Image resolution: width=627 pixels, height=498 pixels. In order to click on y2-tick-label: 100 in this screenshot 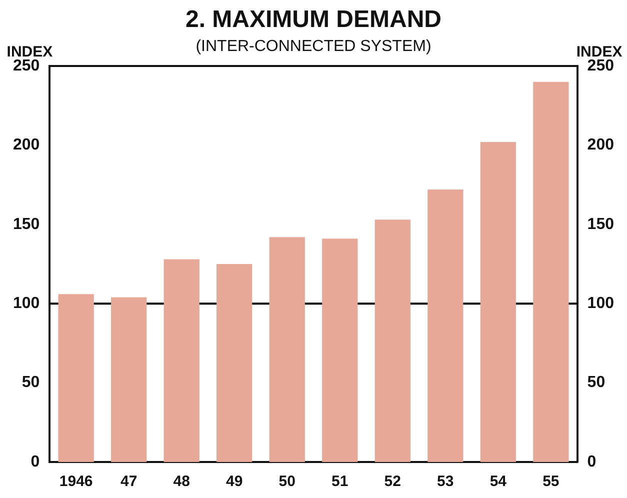, I will do `click(600, 303)`.